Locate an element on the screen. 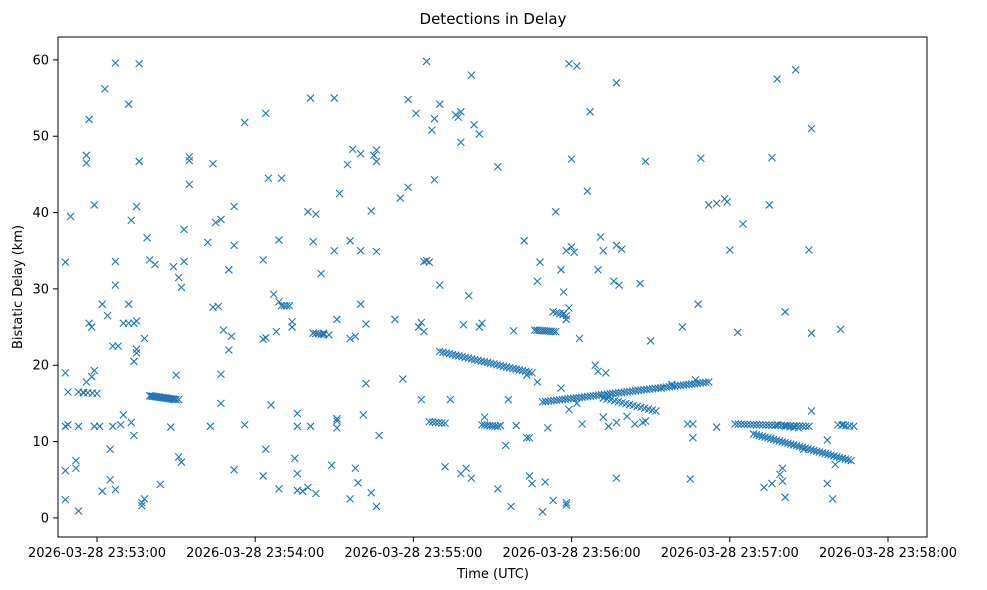 The height and width of the screenshot is (590, 987). y-tick-label: 30 is located at coordinates (40, 289).